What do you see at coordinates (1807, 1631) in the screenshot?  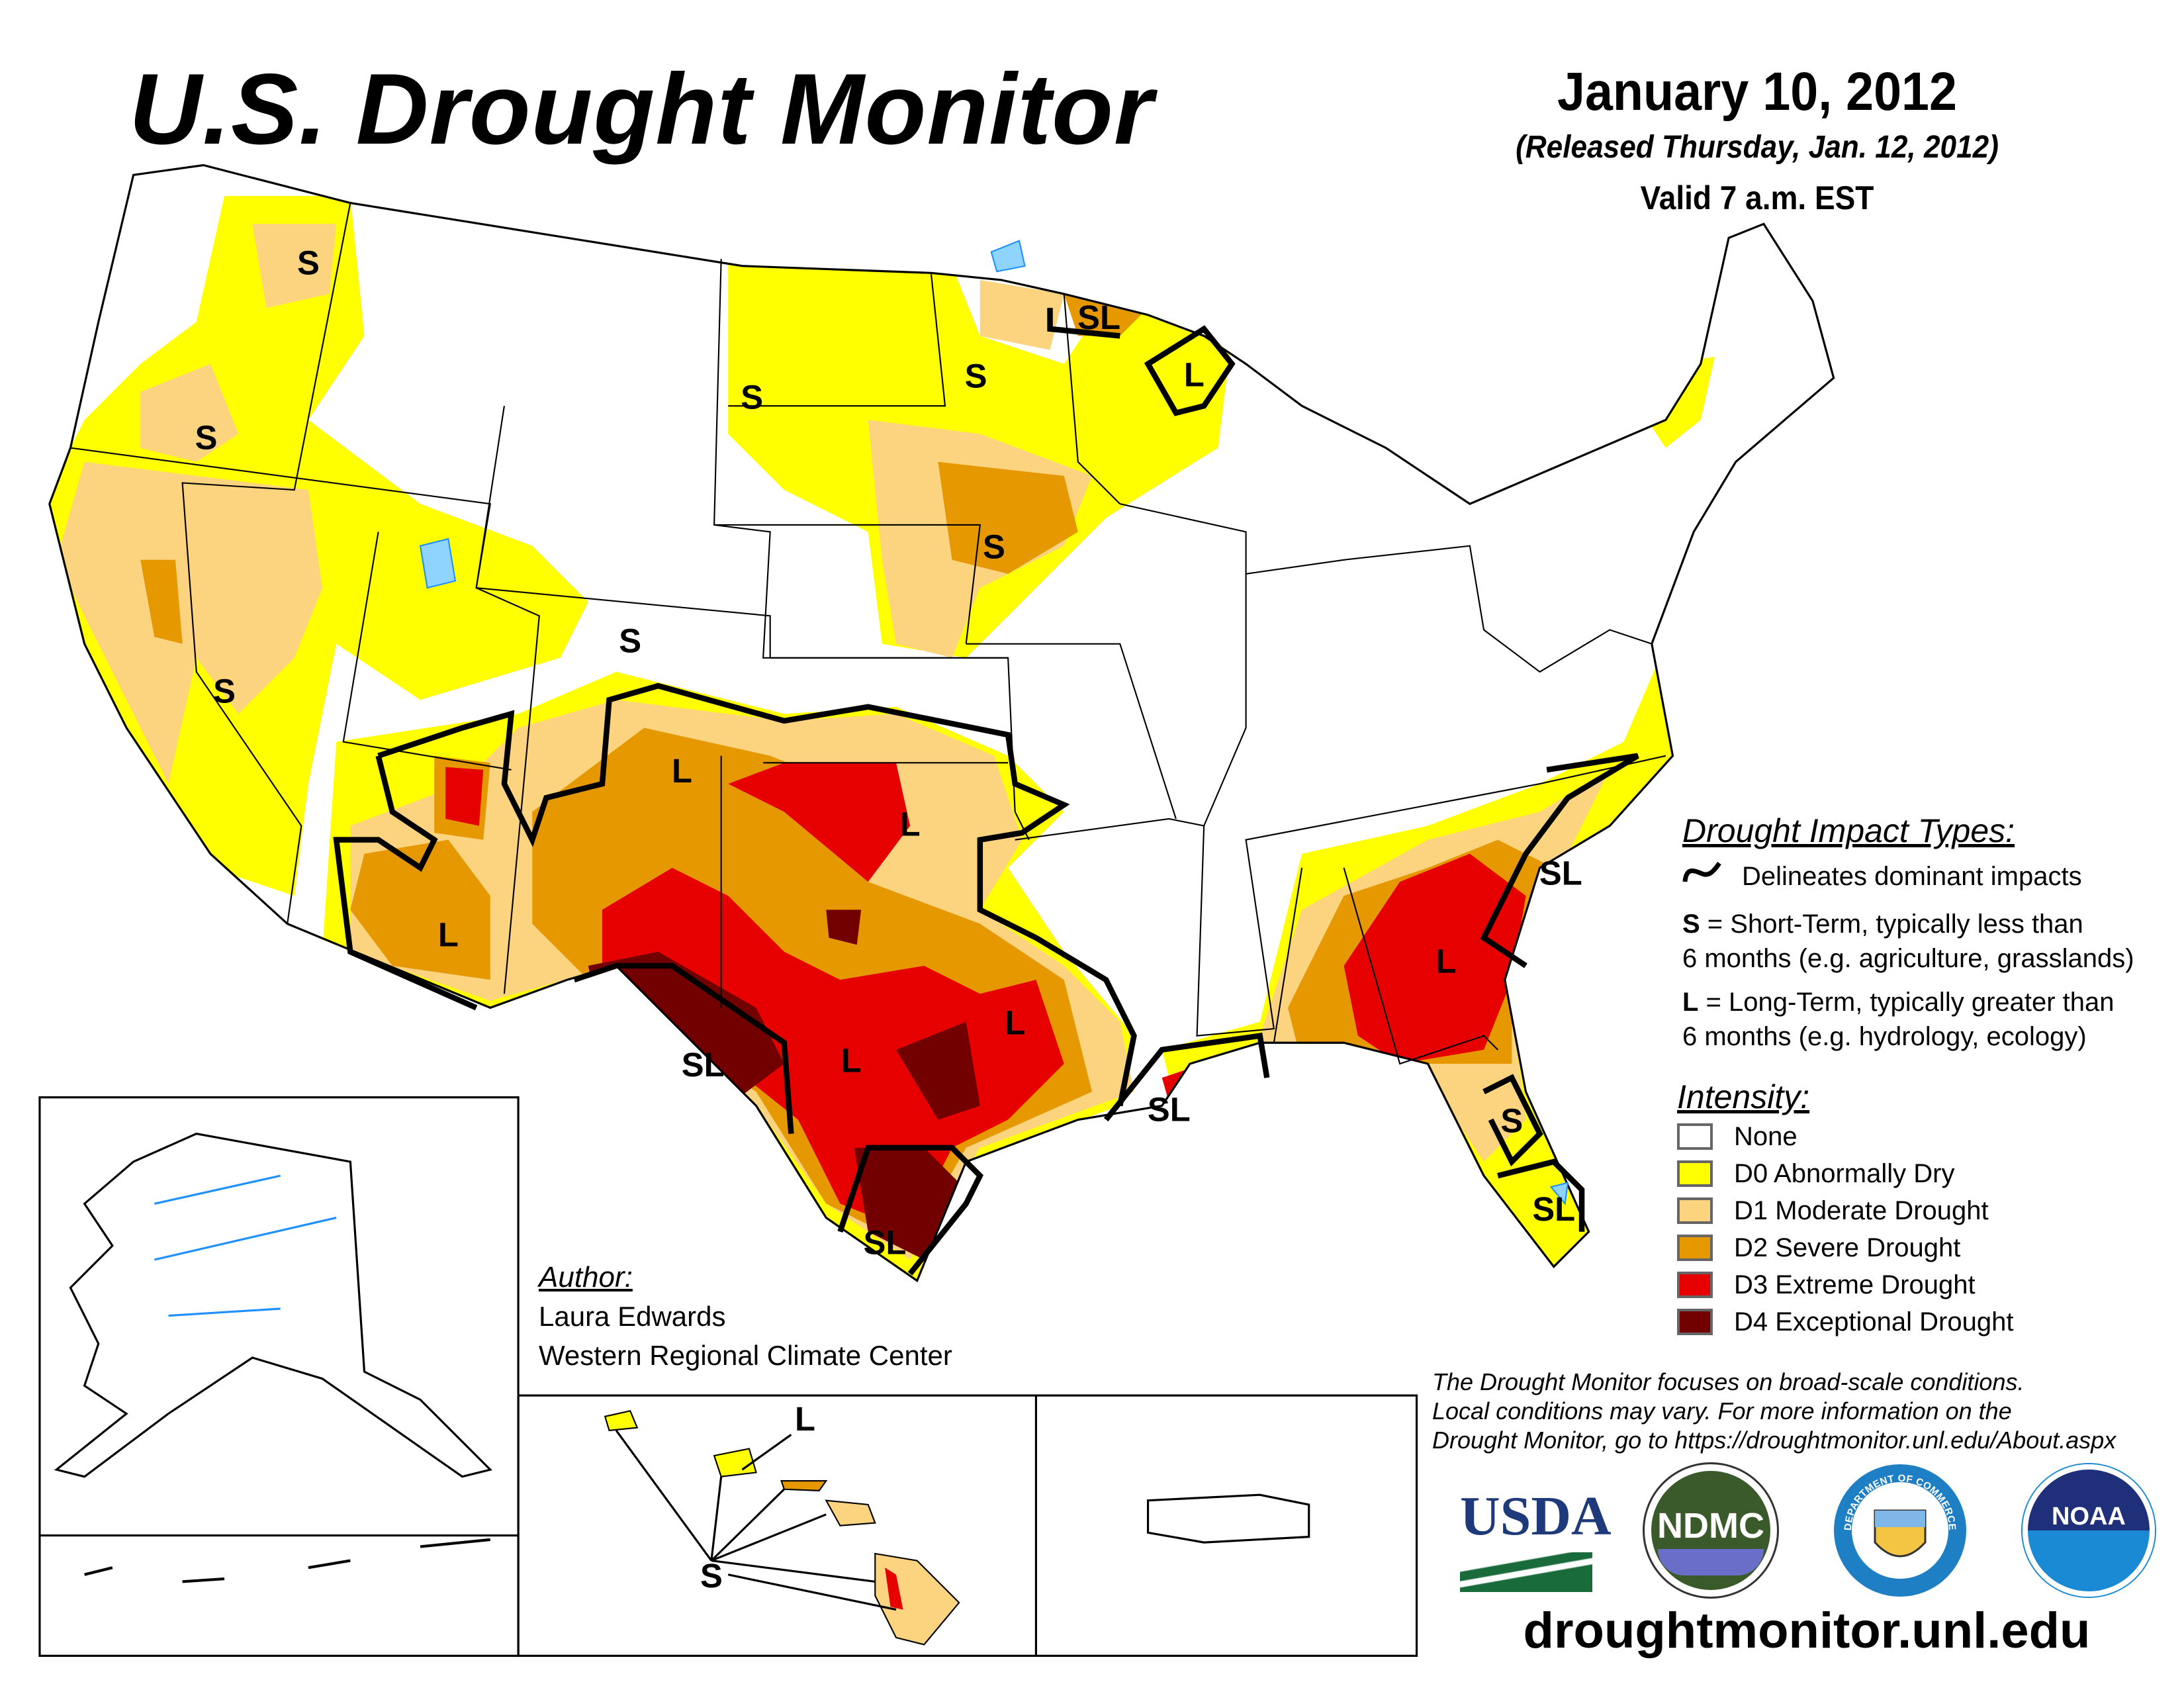 I see `website-url: droughtmonitor.unl.edu` at bounding box center [1807, 1631].